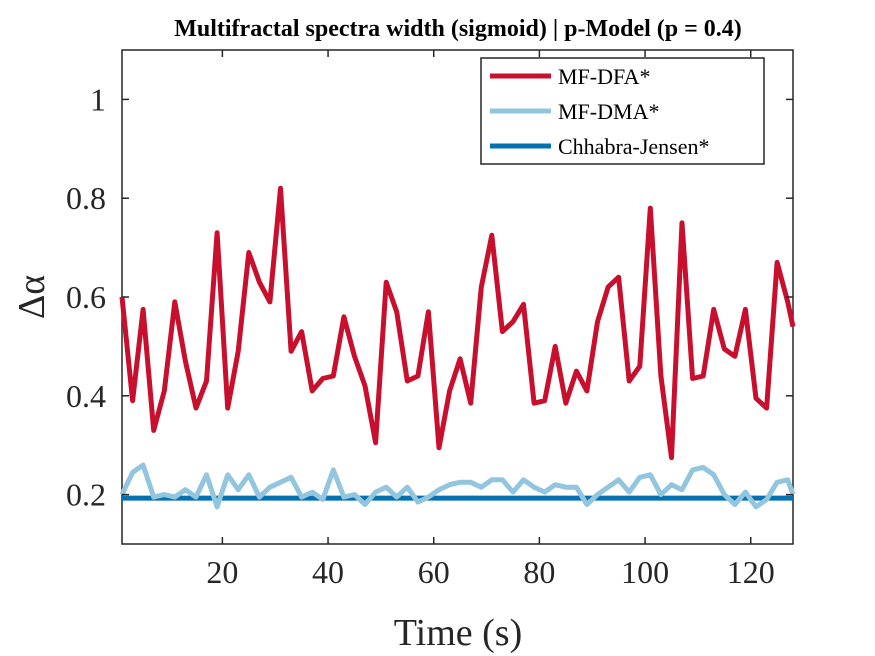  Describe the element at coordinates (86, 495) in the screenshot. I see `y-tick-label: 0.2` at that location.